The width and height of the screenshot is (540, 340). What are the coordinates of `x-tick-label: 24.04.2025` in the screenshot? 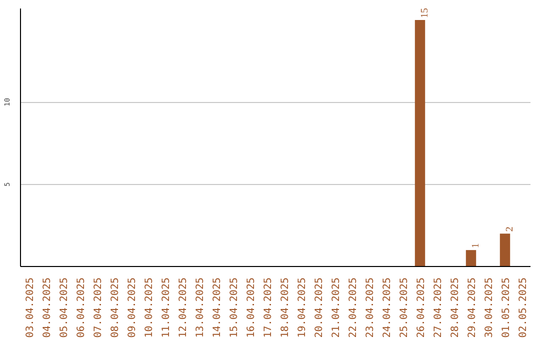 It's located at (387, 307).